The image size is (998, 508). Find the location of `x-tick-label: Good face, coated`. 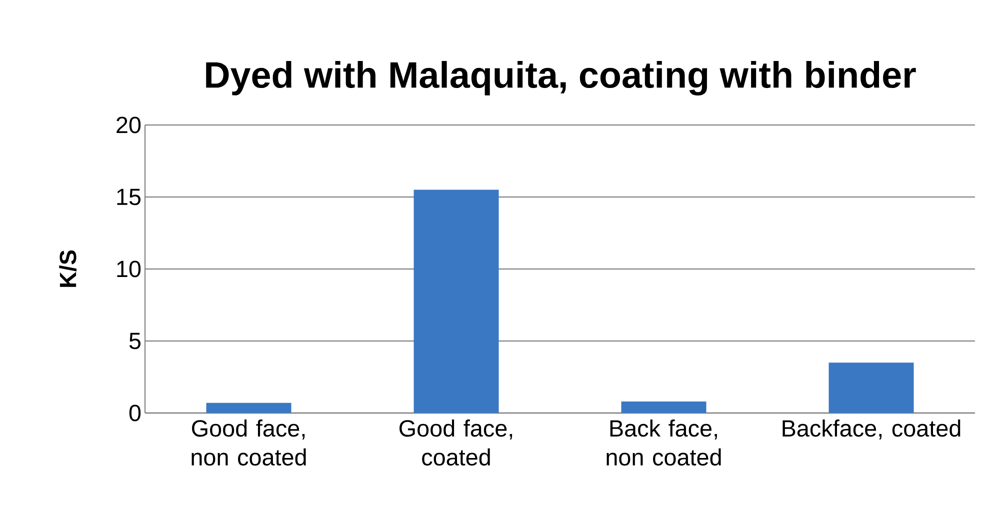

x-tick-label: Good face, coated is located at coordinates (456, 443).